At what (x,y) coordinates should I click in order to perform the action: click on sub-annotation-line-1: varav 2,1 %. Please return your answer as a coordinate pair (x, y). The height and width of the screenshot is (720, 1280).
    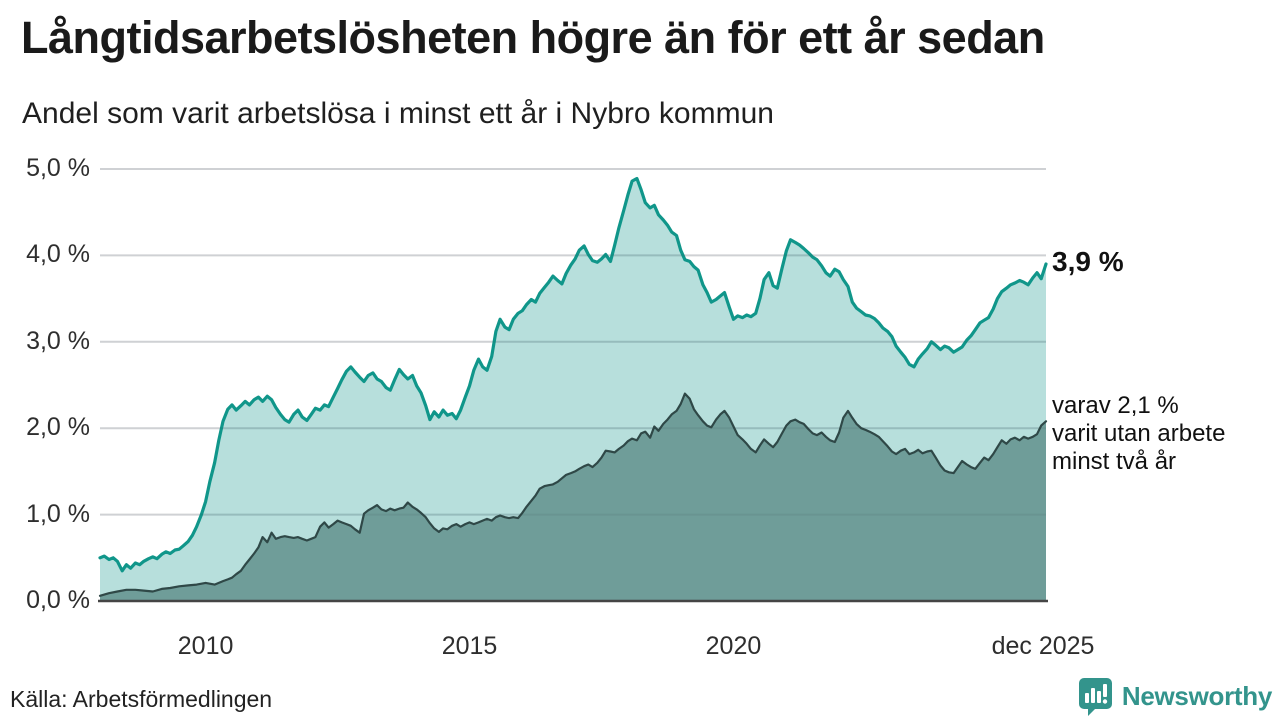
    Looking at the image, I should click on (1115, 405).